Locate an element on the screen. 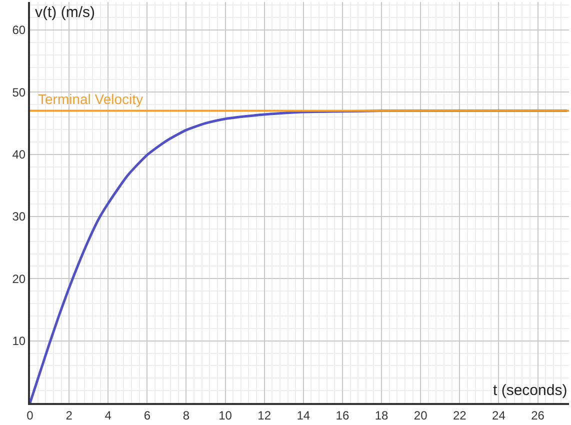  x-tick-label: 4 is located at coordinates (108, 415).